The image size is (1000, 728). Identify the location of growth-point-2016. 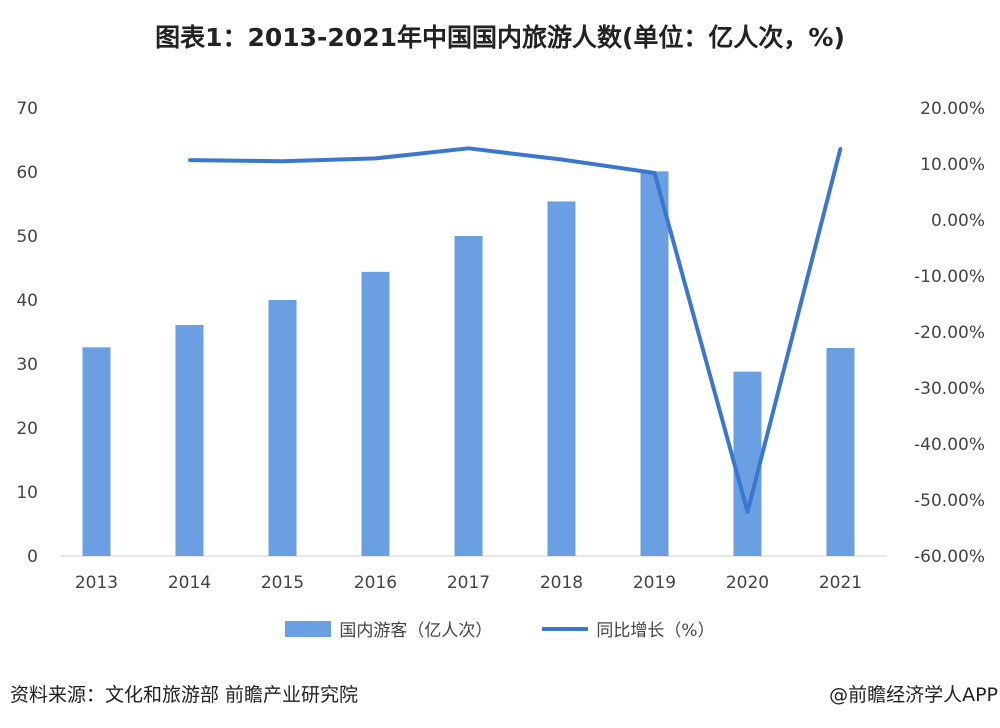
(375, 158).